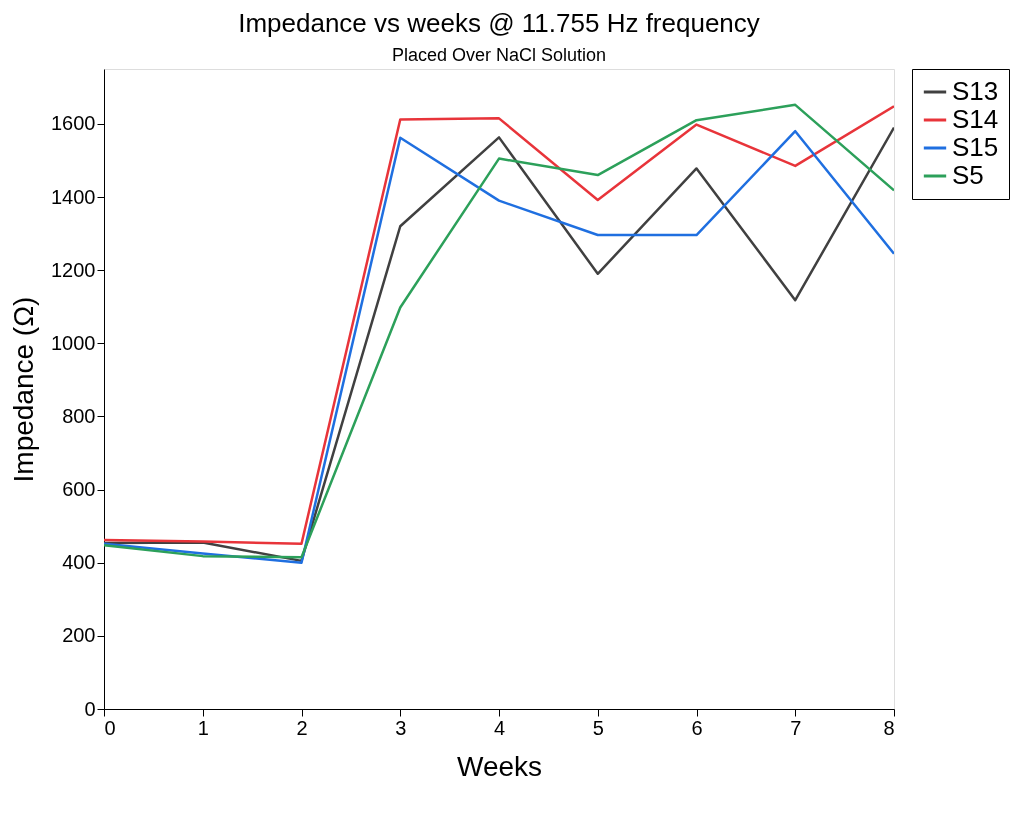  I want to click on y-tick-label: 400, so click(79, 562).